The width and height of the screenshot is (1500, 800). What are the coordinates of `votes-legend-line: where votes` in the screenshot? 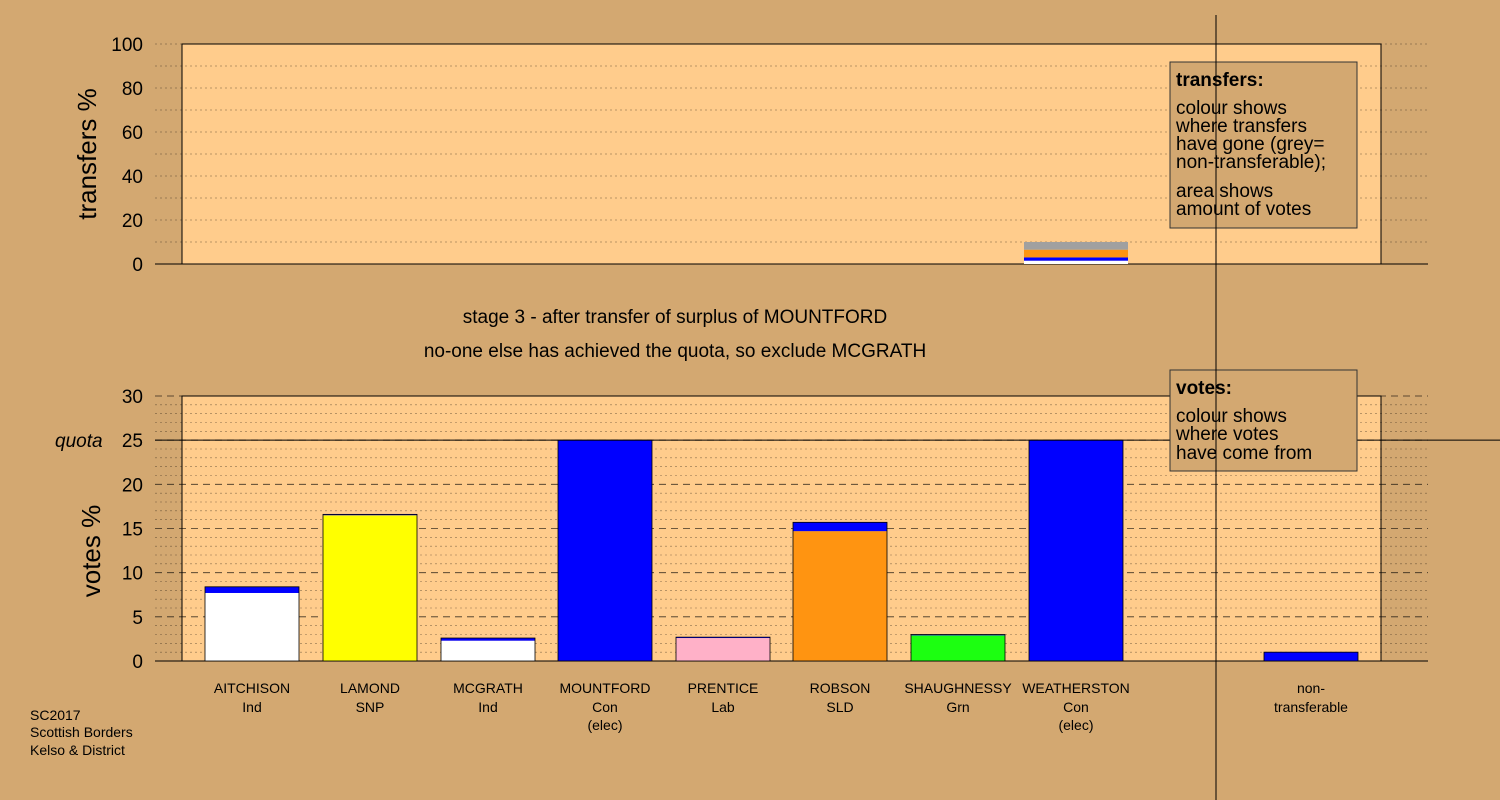 It's located at (1226, 434).